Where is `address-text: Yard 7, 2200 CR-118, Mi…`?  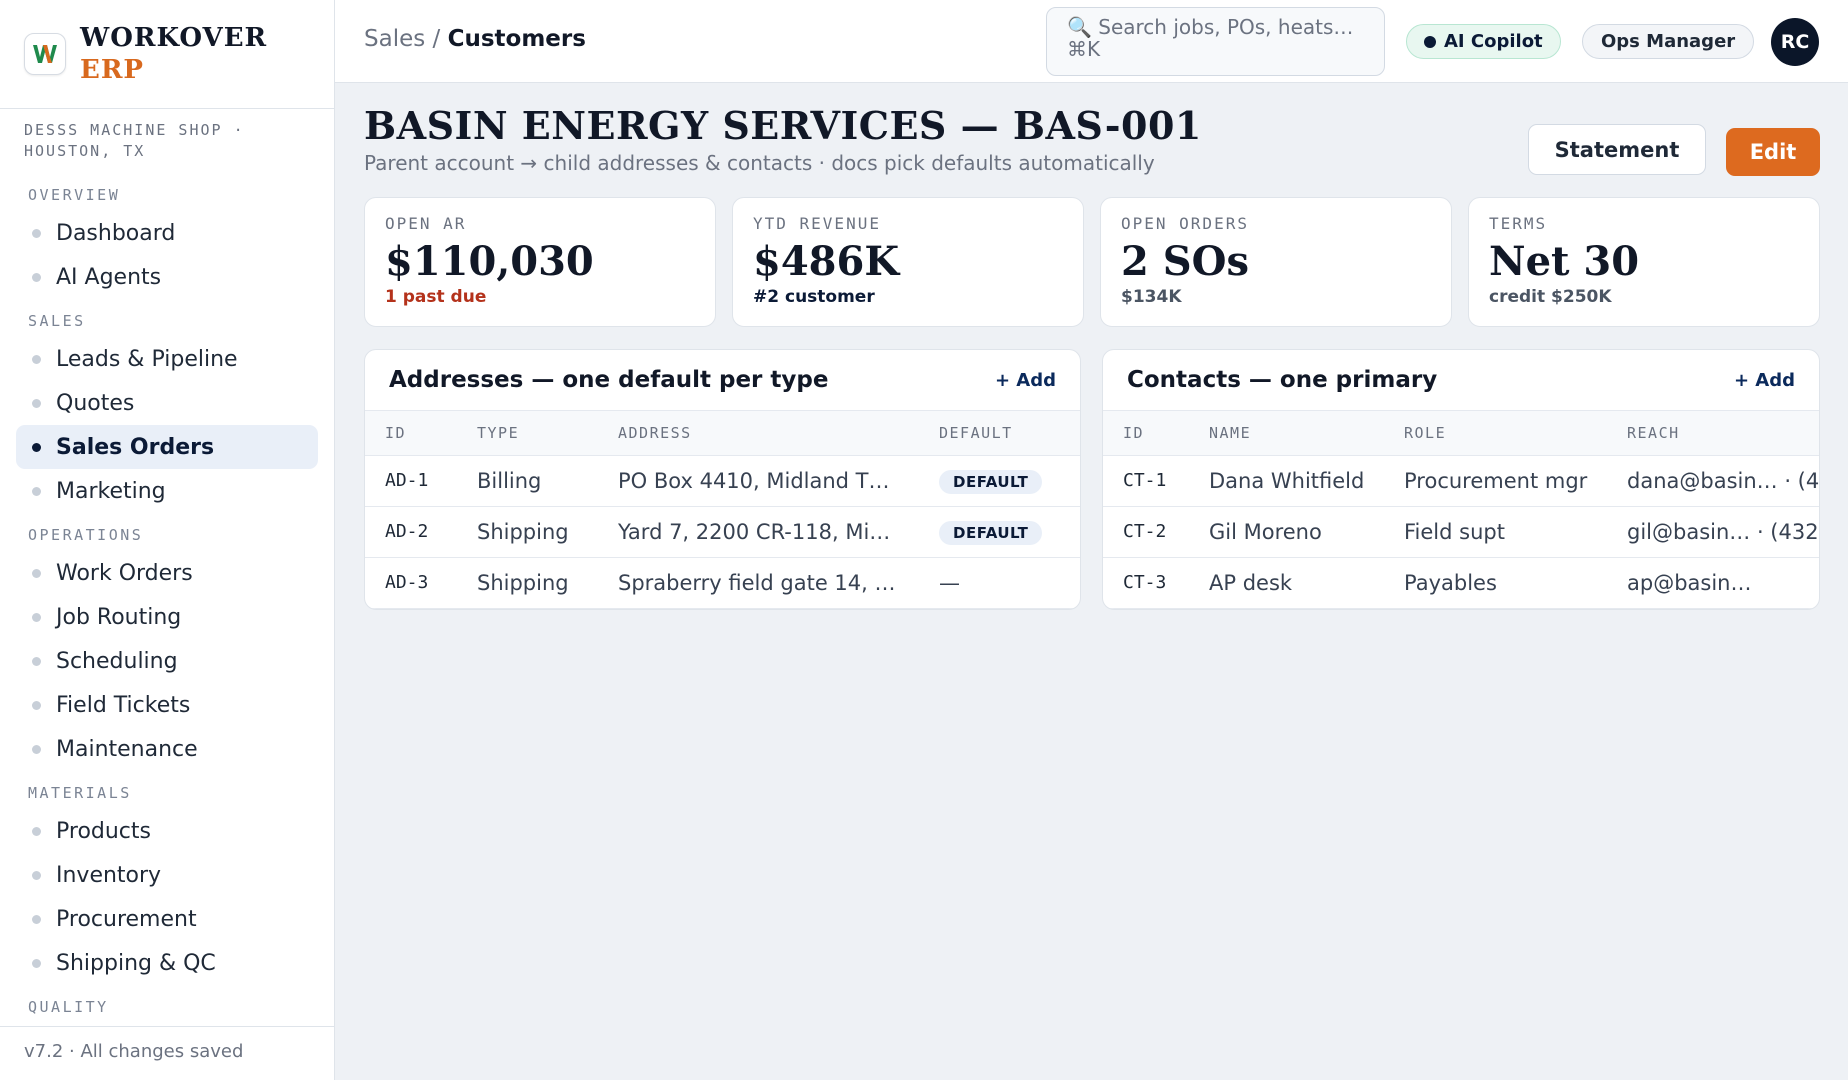 address-text: Yard 7, 2200 CR-118, Mi… is located at coordinates (758, 532).